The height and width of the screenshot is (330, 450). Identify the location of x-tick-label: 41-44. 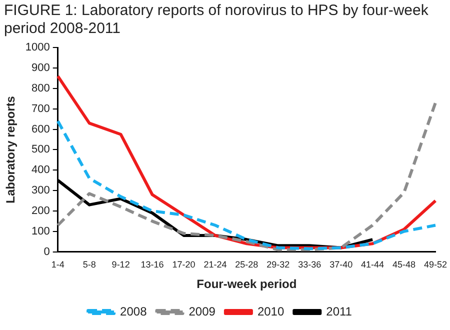
(372, 265).